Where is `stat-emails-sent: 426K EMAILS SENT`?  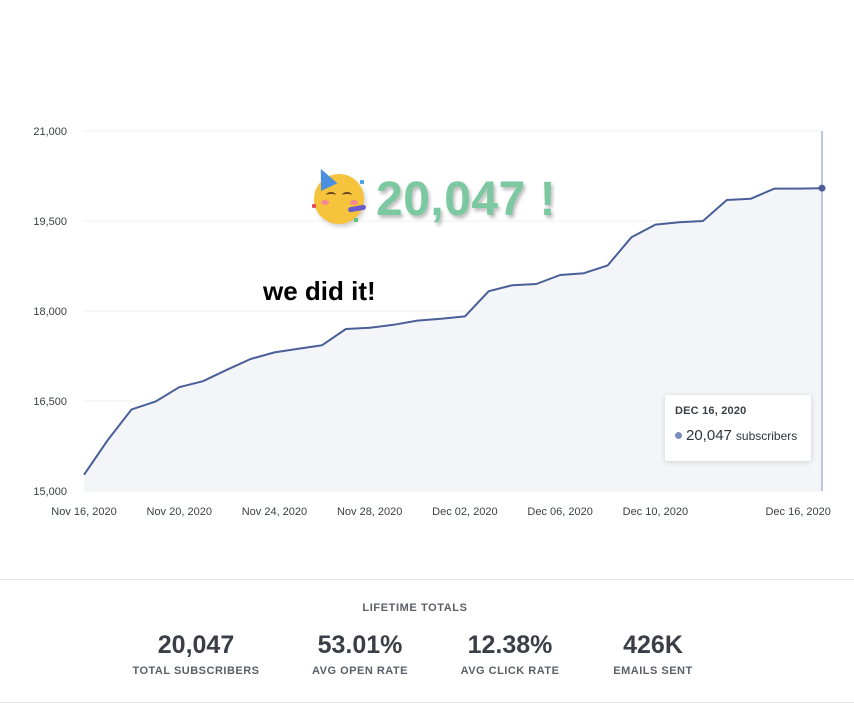
stat-emails-sent: 426K EMAILS SENT is located at coordinates (653, 653).